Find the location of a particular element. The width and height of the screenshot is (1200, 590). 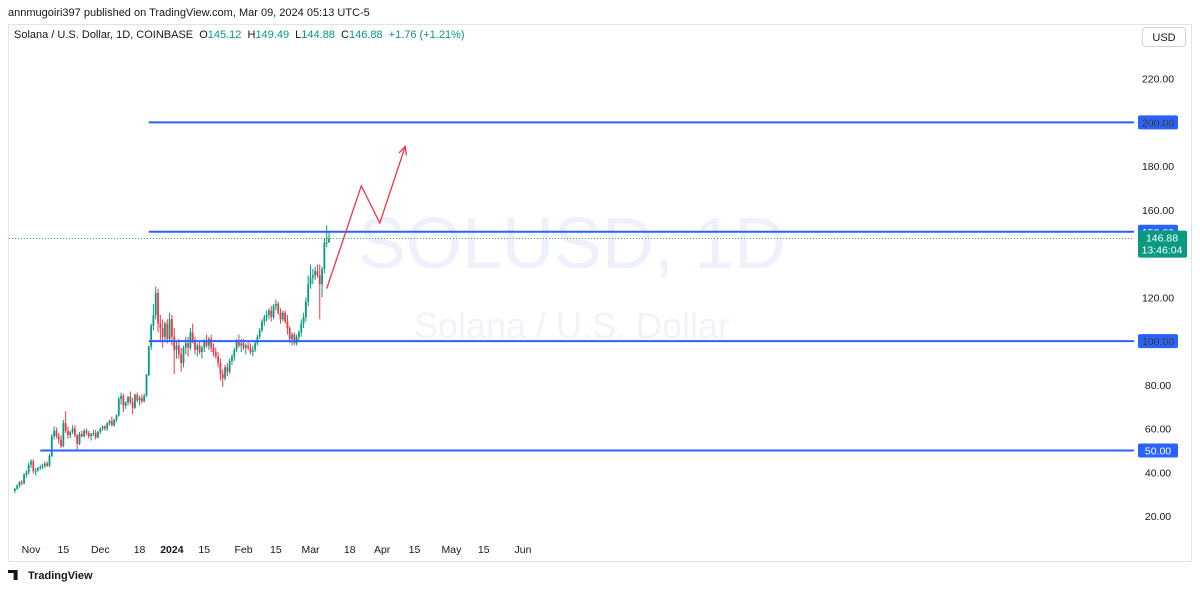

tradingview-brand: TradingView is located at coordinates (60, 576).